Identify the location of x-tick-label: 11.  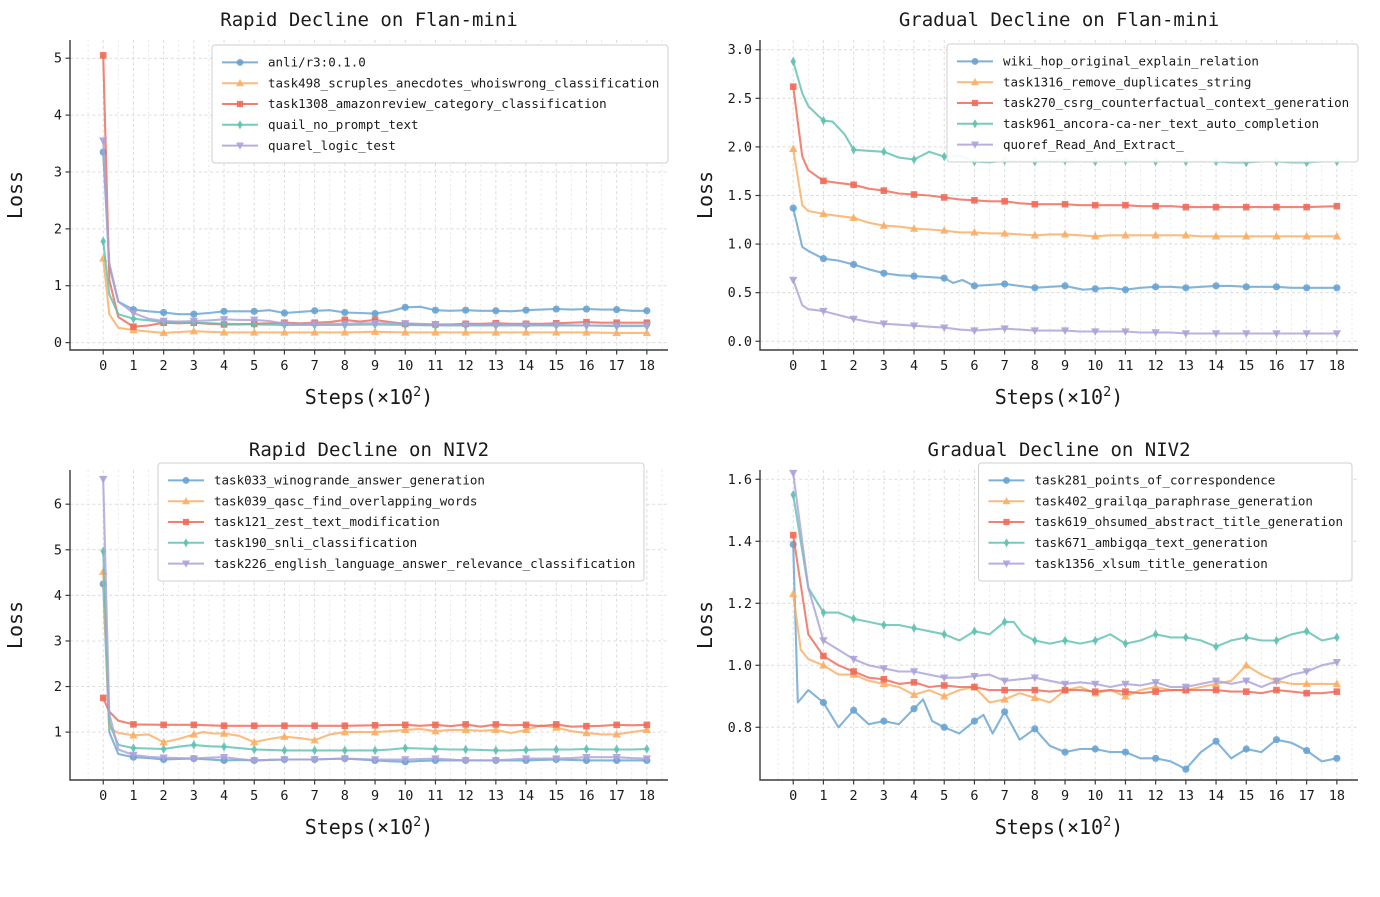
(1125, 366).